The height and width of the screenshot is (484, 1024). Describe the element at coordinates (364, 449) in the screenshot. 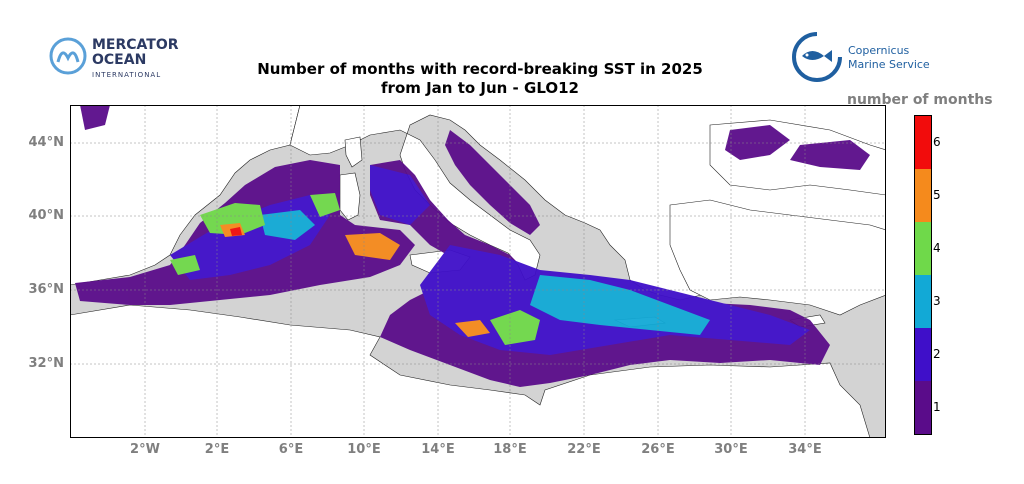

I see `lon-label-10e: 10°E` at that location.